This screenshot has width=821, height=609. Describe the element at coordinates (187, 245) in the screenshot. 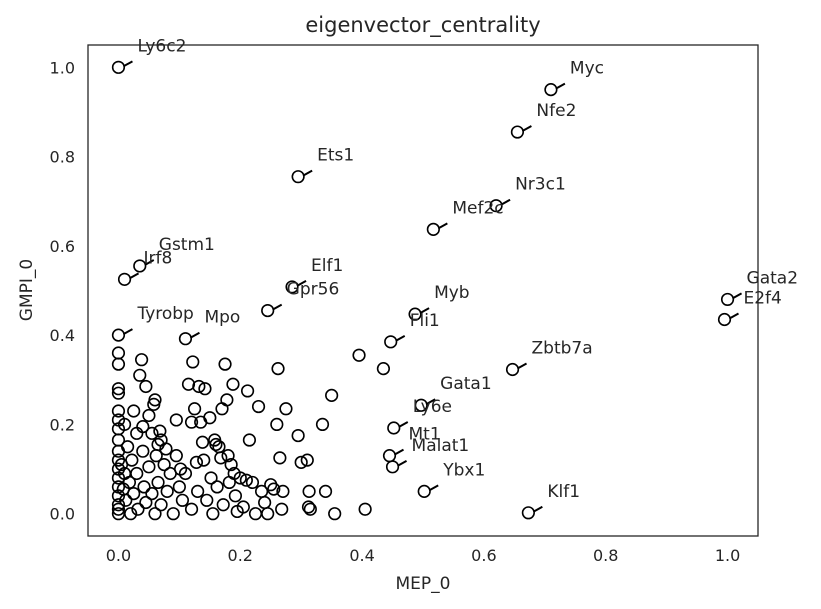

I see `point-label: Gstm1` at that location.